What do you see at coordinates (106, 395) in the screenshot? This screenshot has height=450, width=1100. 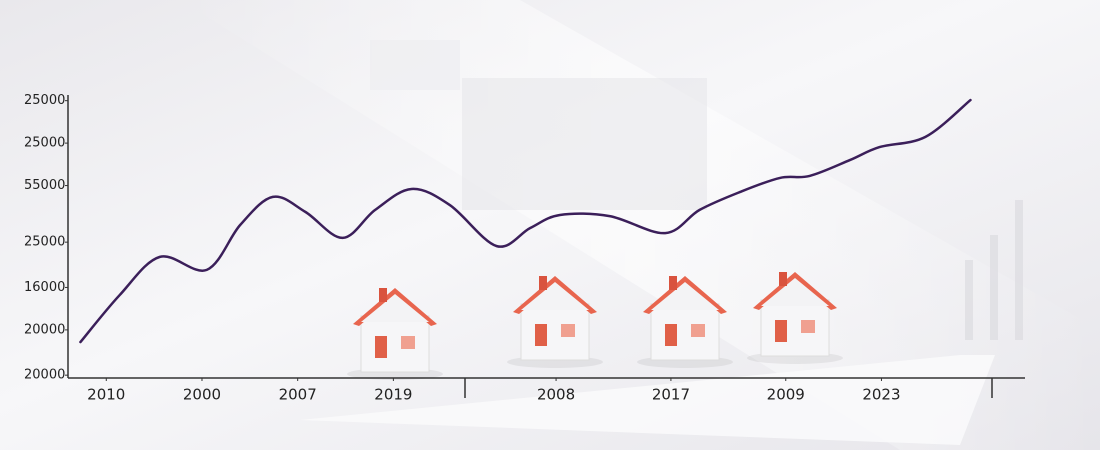 I see `x-tick-label: 2010` at bounding box center [106, 395].